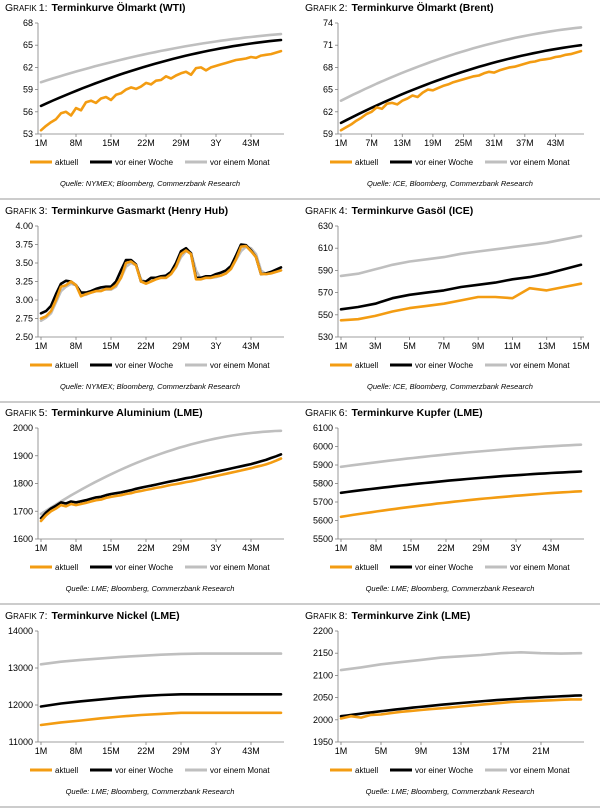  Describe the element at coordinates (417, 413) in the screenshot. I see `chart-title-text: Terminkurve Kupfer (LME)` at that location.